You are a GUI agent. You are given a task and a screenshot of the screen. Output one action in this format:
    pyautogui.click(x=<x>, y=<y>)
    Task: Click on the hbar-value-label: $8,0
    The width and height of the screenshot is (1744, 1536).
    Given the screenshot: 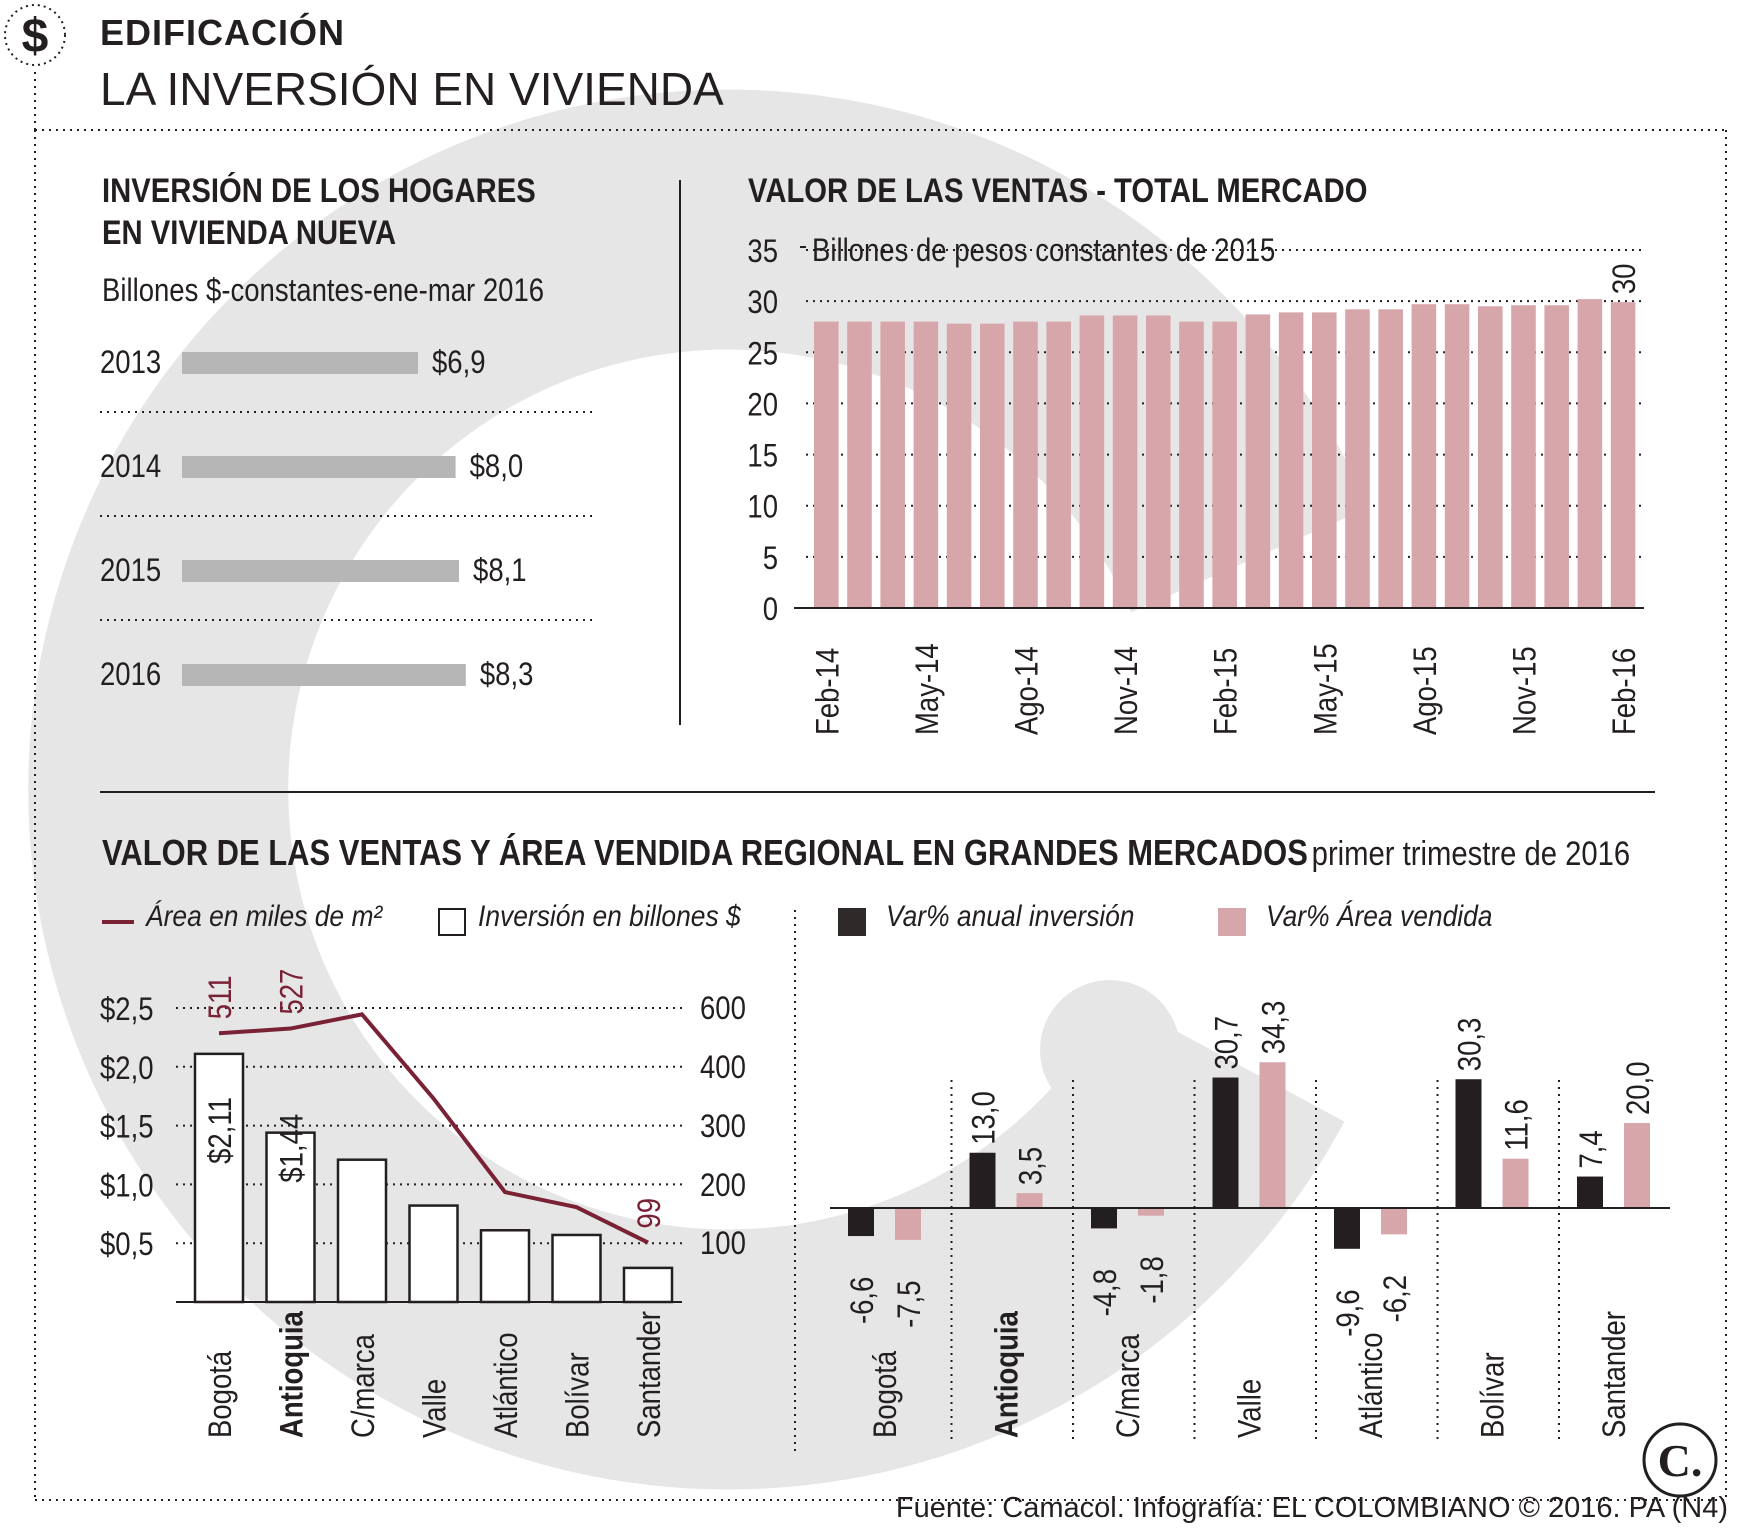 What is the action you would take?
    pyautogui.click(x=497, y=466)
    